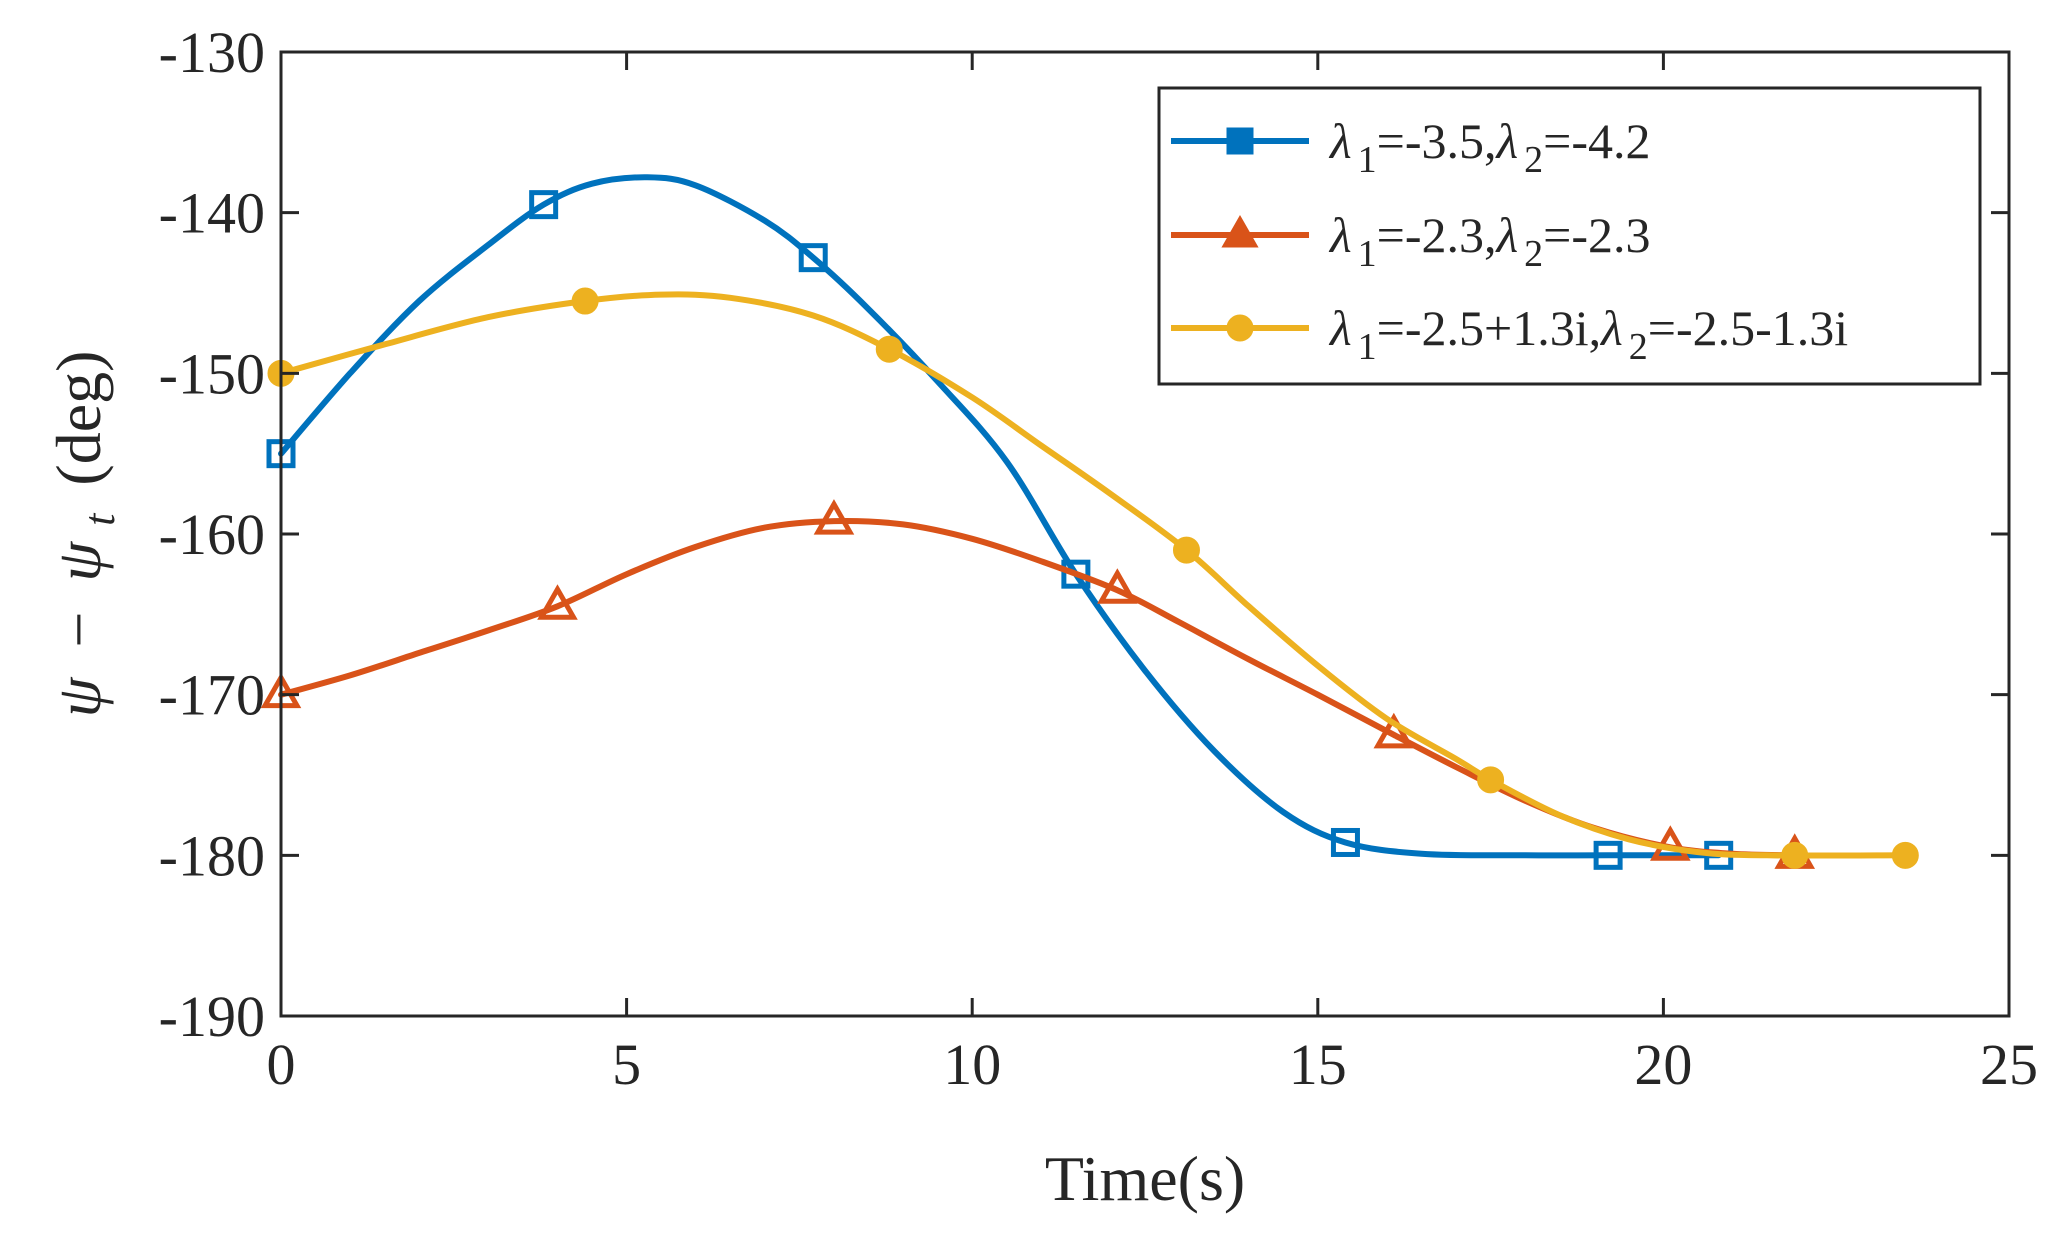 Image resolution: width=2060 pixels, height=1234 pixels. I want to click on y-axis-label: ψ − ψ t (deg), so click(85, 534).